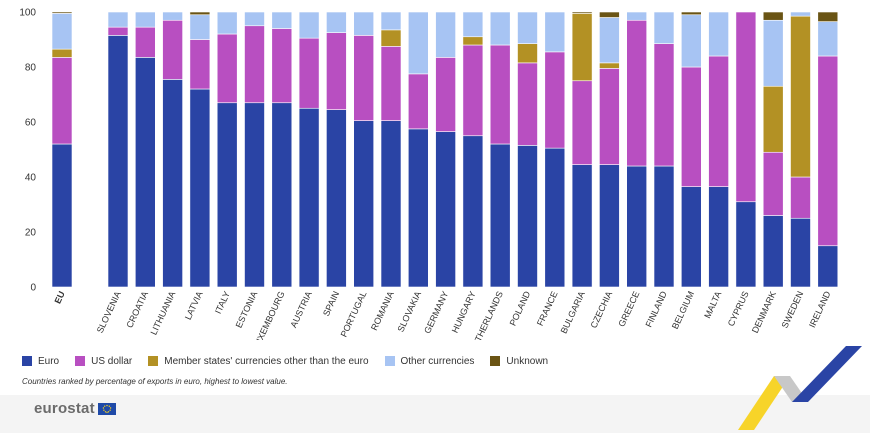 This screenshot has width=870, height=433. What do you see at coordinates (49, 361) in the screenshot?
I see `legend-label: Euro` at bounding box center [49, 361].